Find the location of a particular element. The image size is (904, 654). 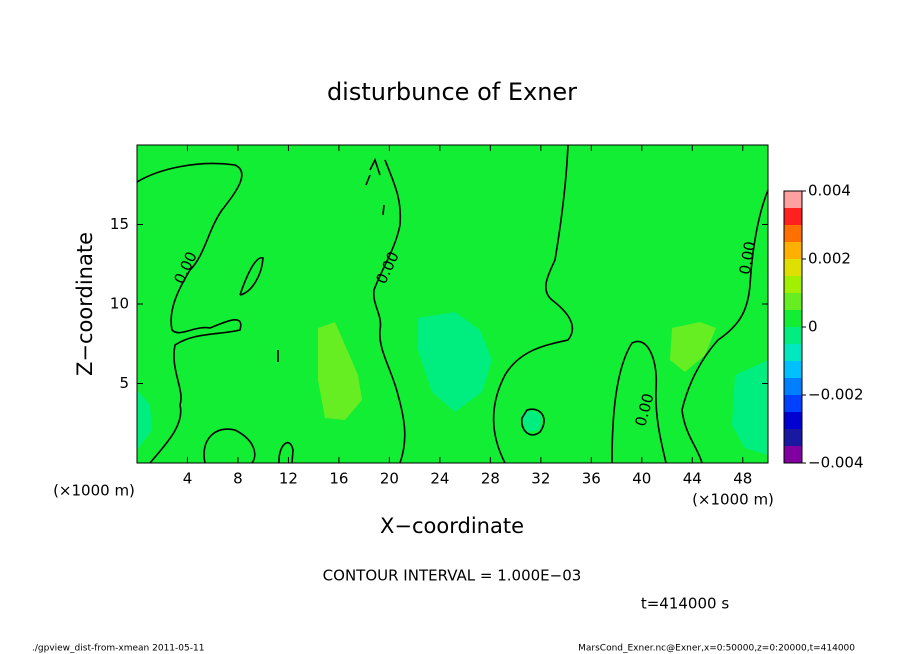

colorbar-tick-label: 0 is located at coordinates (813, 327).